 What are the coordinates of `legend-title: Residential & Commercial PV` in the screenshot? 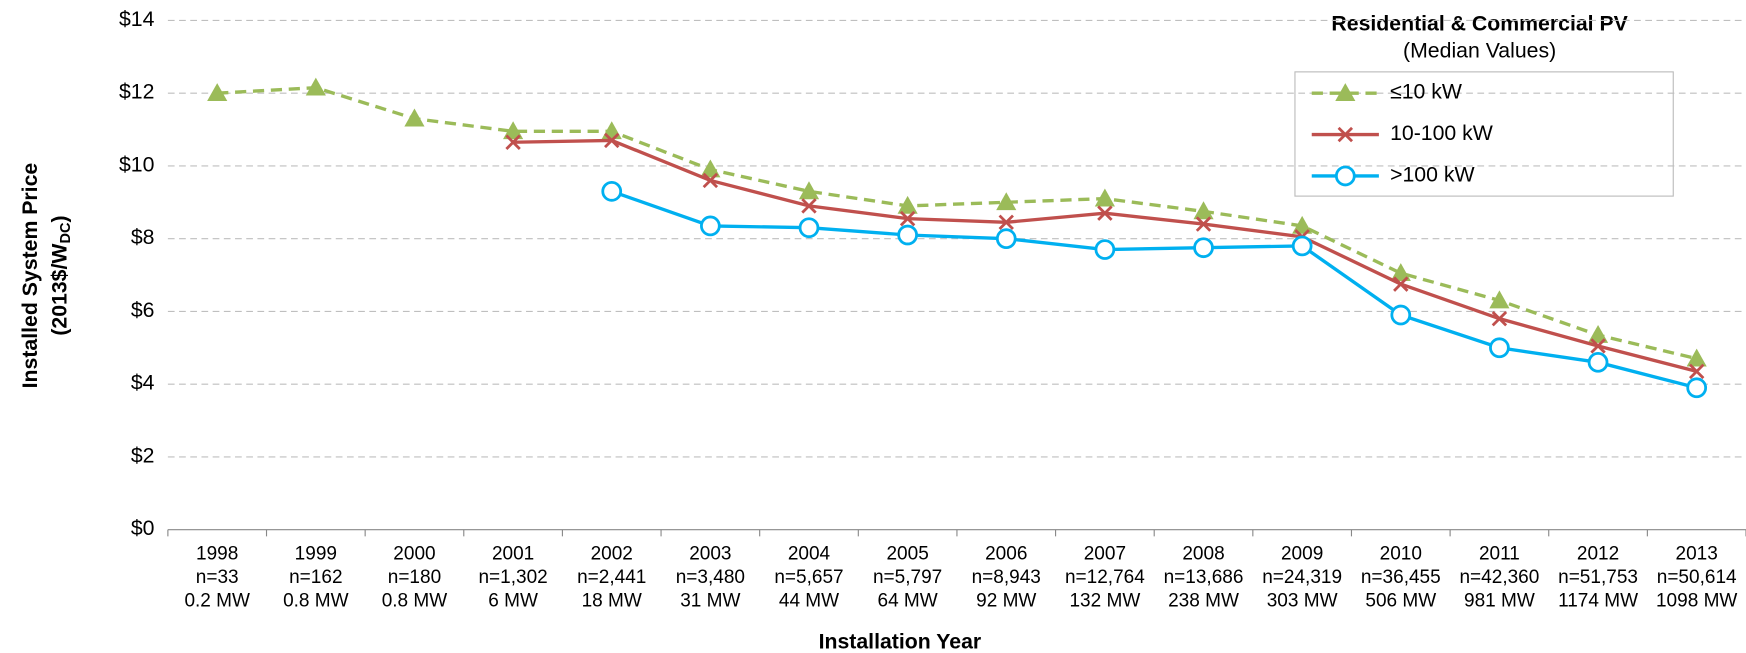 It's located at (1479, 23).